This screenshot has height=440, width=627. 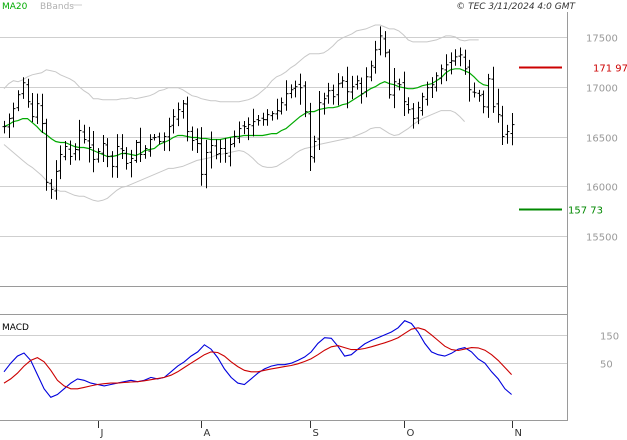 I want to click on month-label: S, so click(x=316, y=433).